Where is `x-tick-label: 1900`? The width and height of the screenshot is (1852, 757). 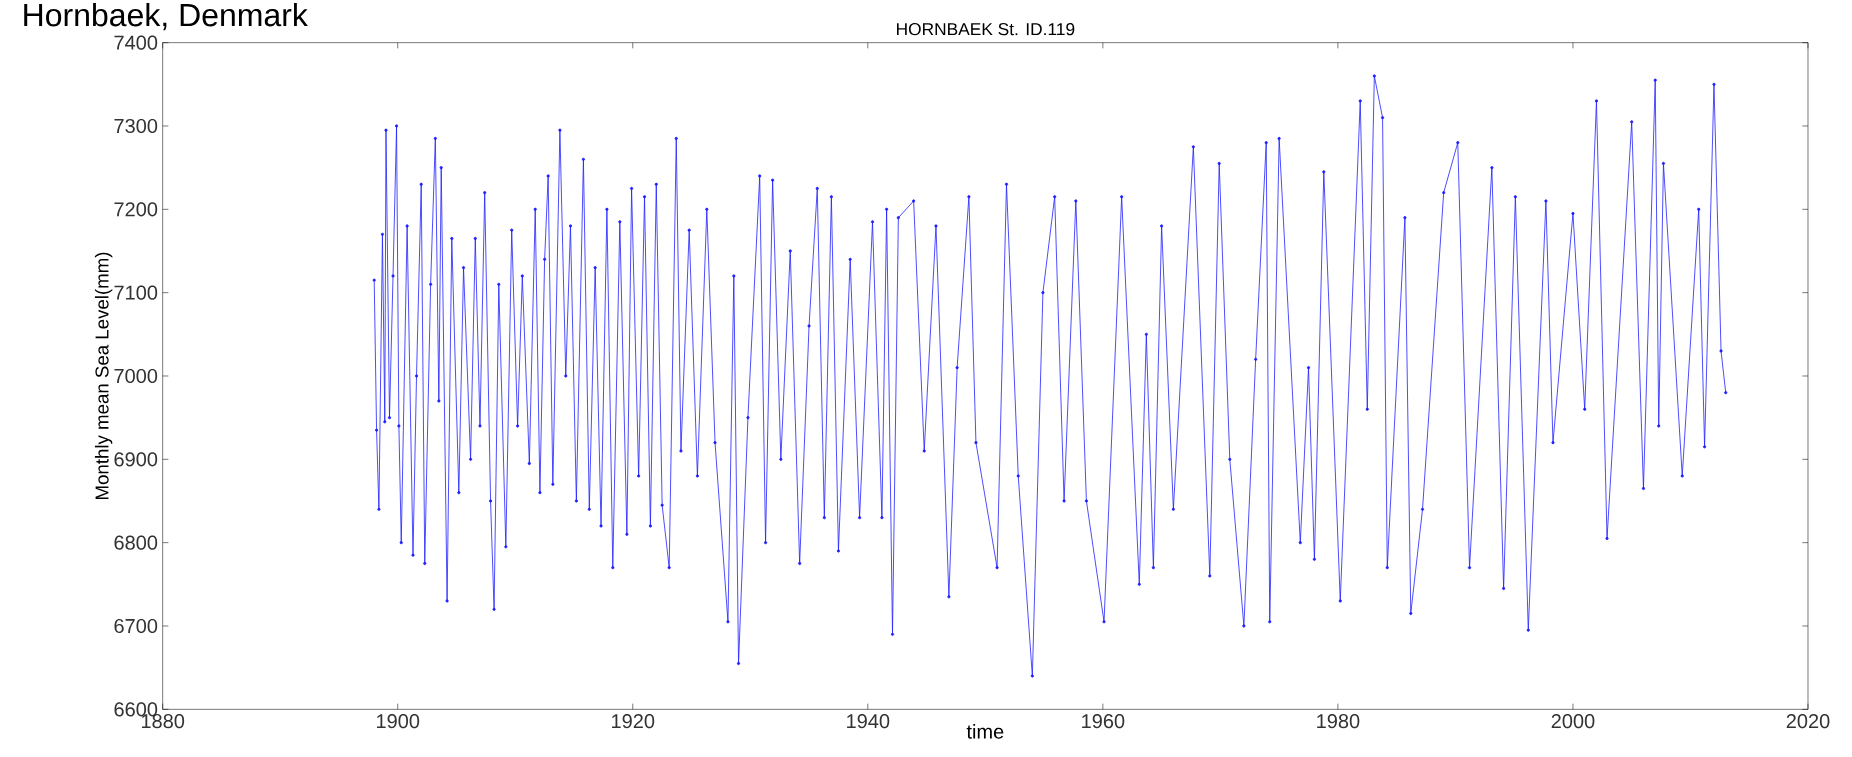 x-tick-label: 1900 is located at coordinates (398, 721).